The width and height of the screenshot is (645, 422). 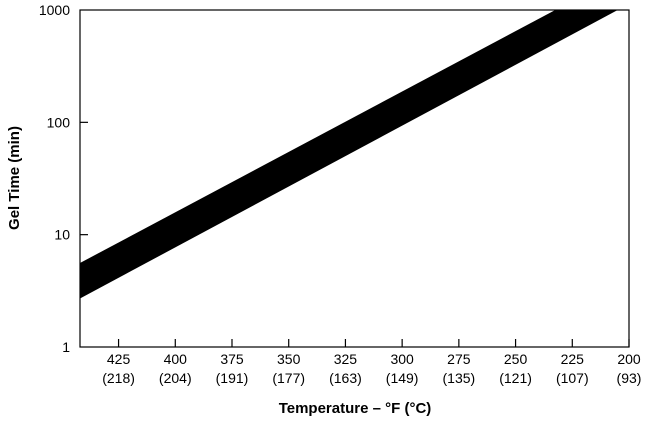 What do you see at coordinates (515, 378) in the screenshot?
I see `x-tick-label-c: (121)` at bounding box center [515, 378].